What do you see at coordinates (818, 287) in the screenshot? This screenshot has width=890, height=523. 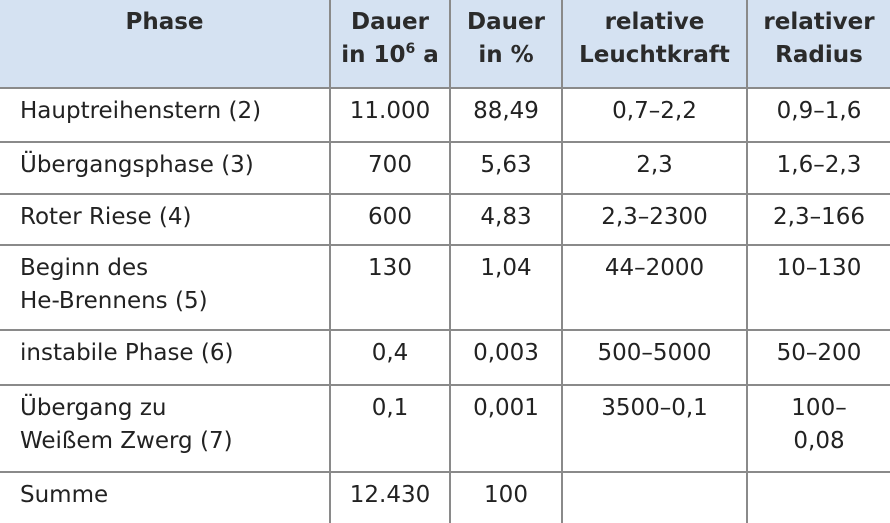 I see `table-cell: 10–130` at bounding box center [818, 287].